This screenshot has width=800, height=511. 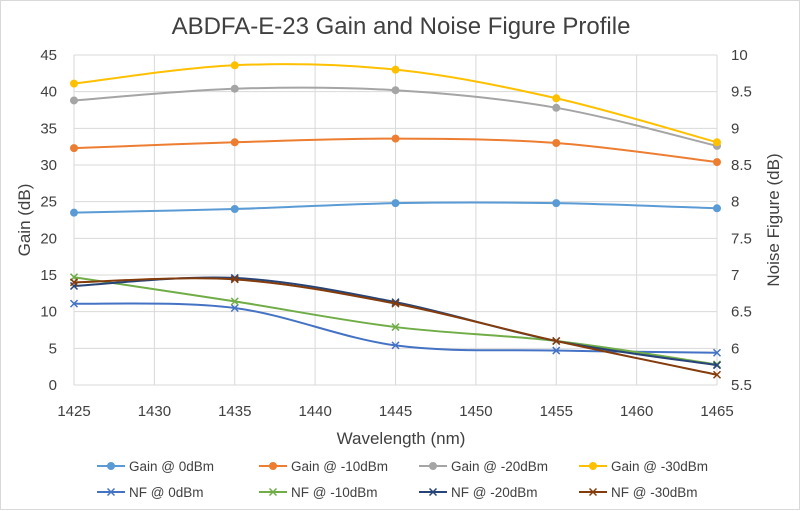 I want to click on x-tick-label: 1445, so click(x=395, y=411).